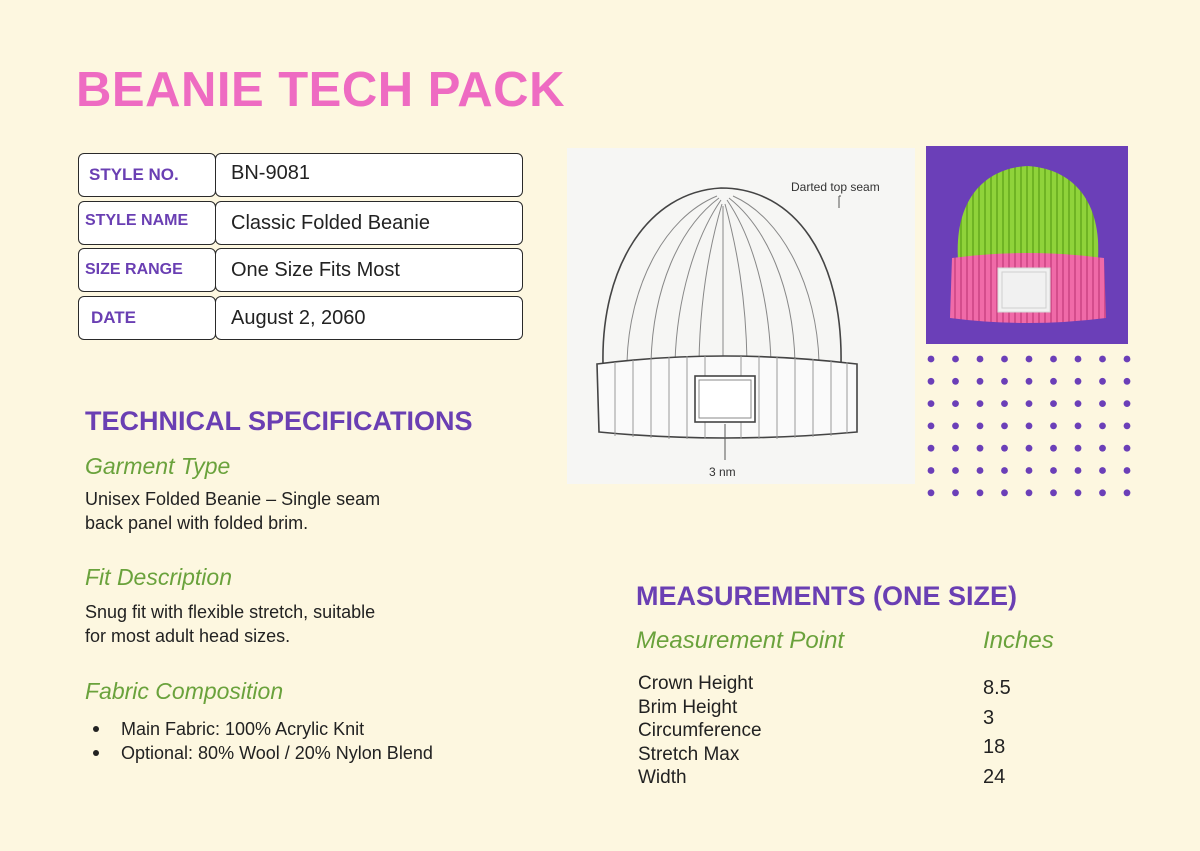 The height and width of the screenshot is (851, 1200). What do you see at coordinates (369, 223) in the screenshot?
I see `style-name-value: Classic Folded Beanie` at bounding box center [369, 223].